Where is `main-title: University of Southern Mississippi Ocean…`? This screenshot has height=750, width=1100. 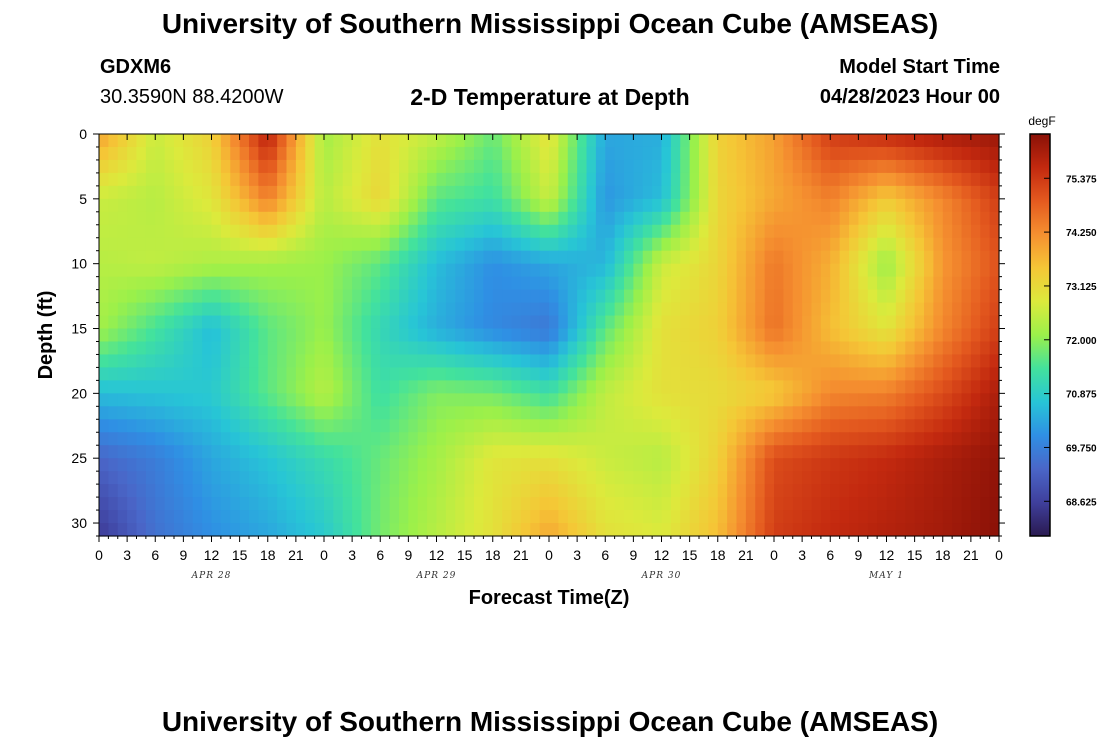
main-title: University of Southern Mississippi Ocean… is located at coordinates (550, 23).